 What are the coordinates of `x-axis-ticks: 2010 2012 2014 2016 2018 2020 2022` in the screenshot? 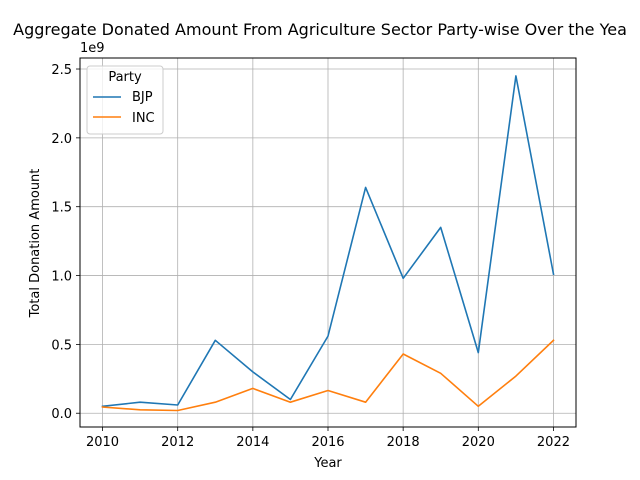 It's located at (328, 438).